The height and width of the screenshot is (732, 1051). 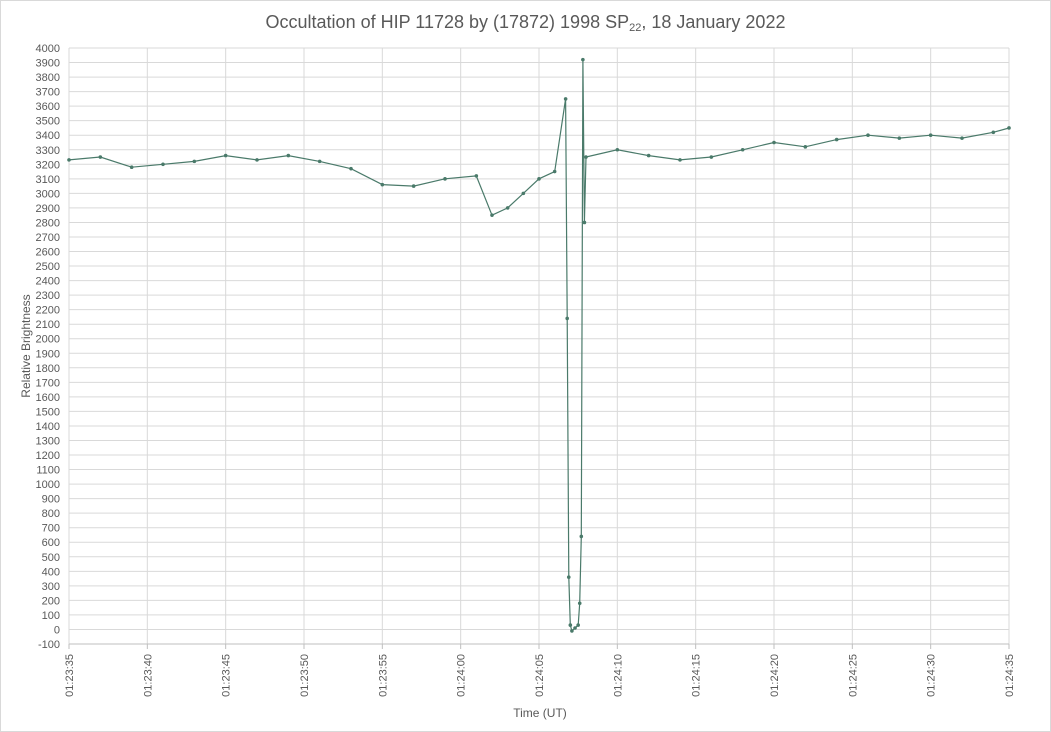 I want to click on y-tick-label: 3900, so click(x=48, y=64).